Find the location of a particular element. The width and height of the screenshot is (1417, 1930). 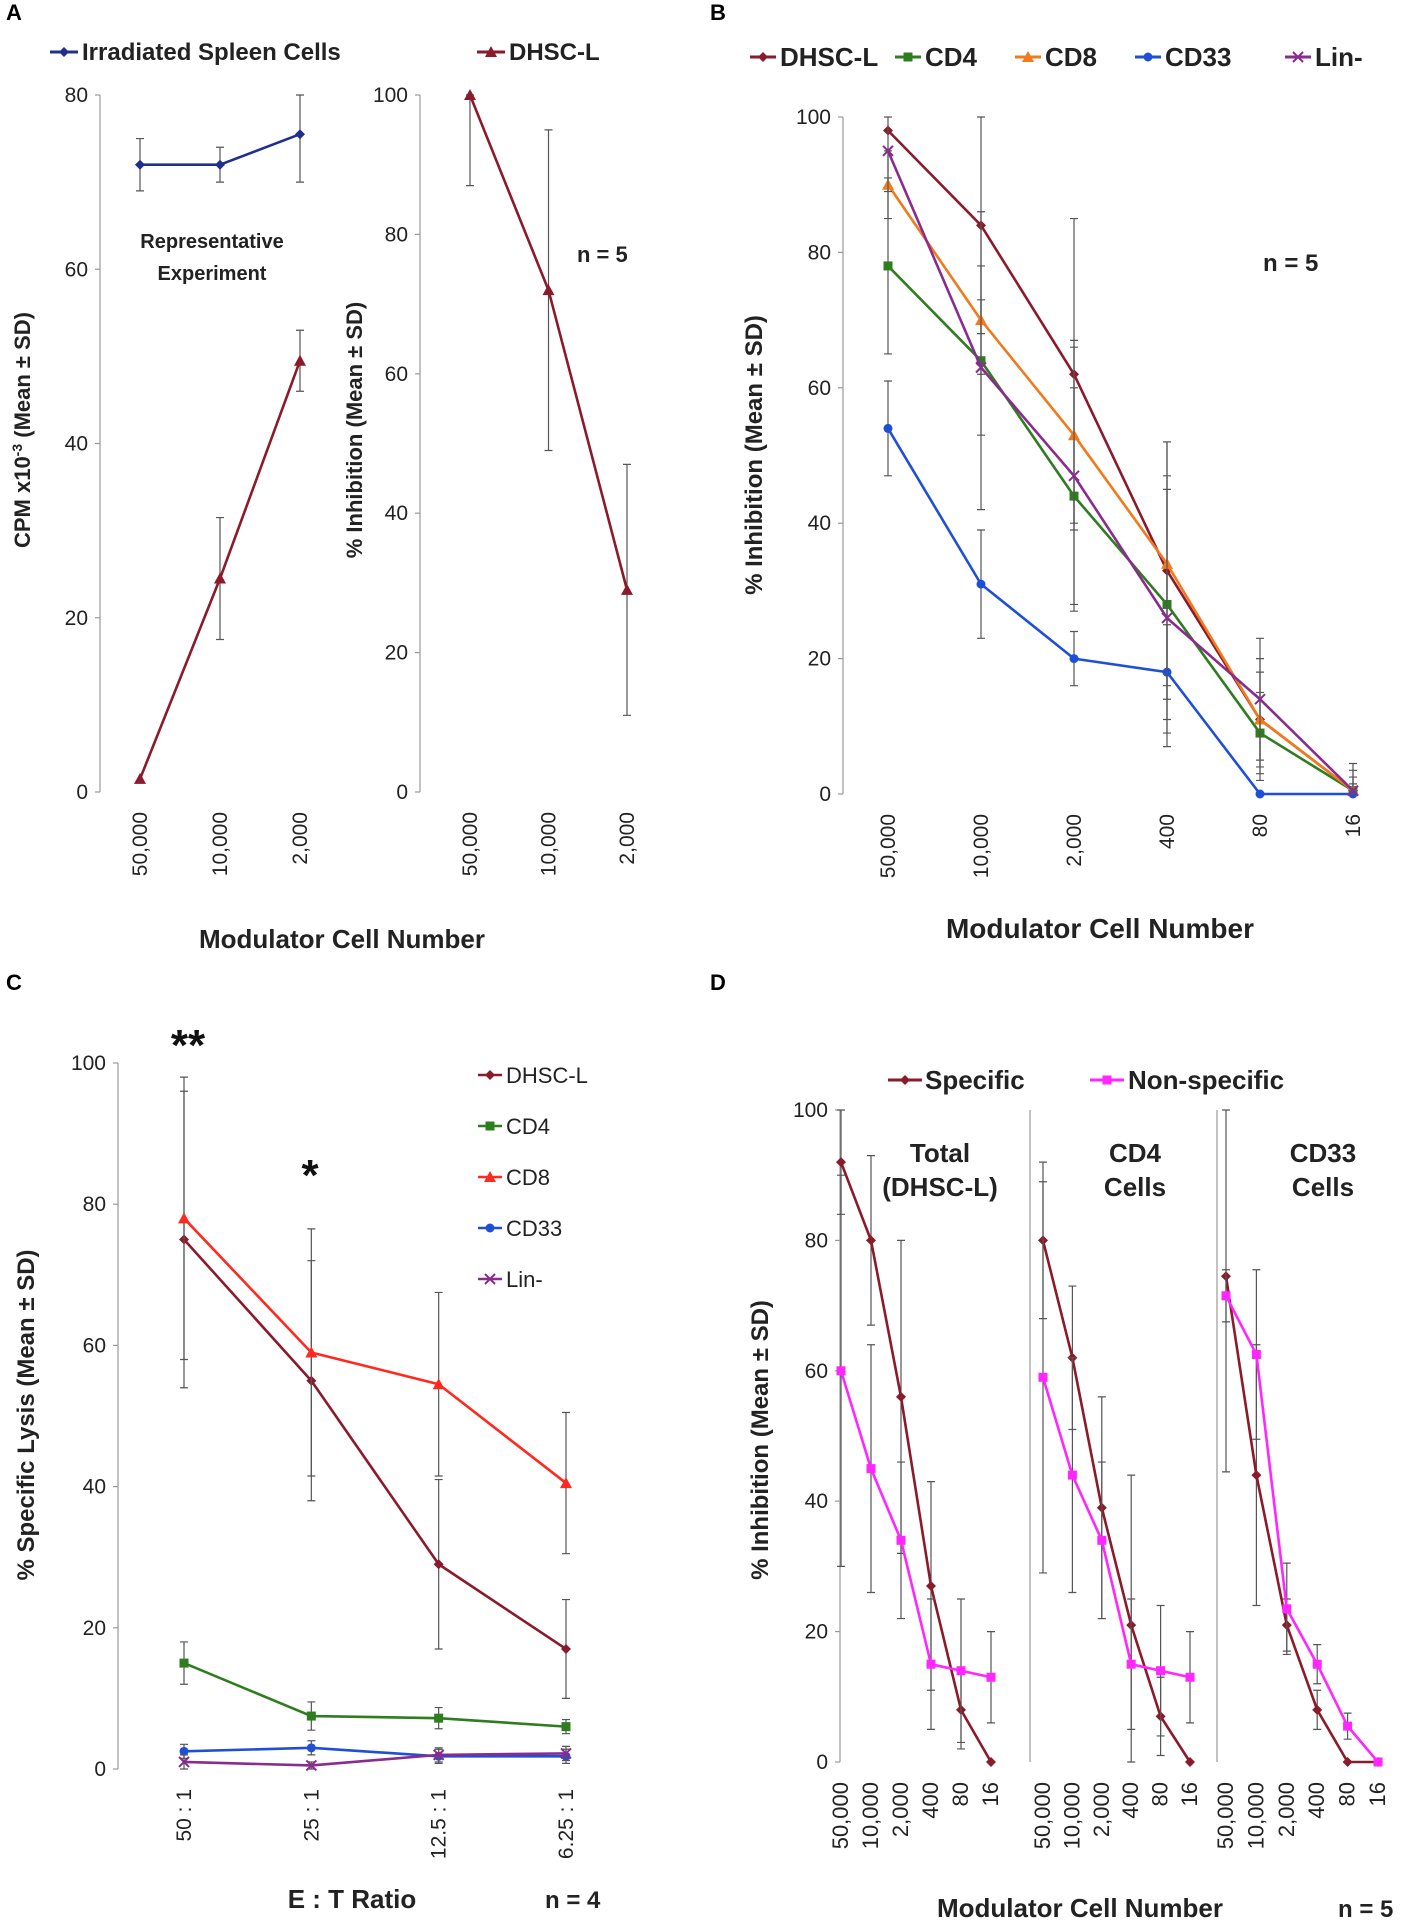

d2-series-specific is located at coordinates (1116, 1464).